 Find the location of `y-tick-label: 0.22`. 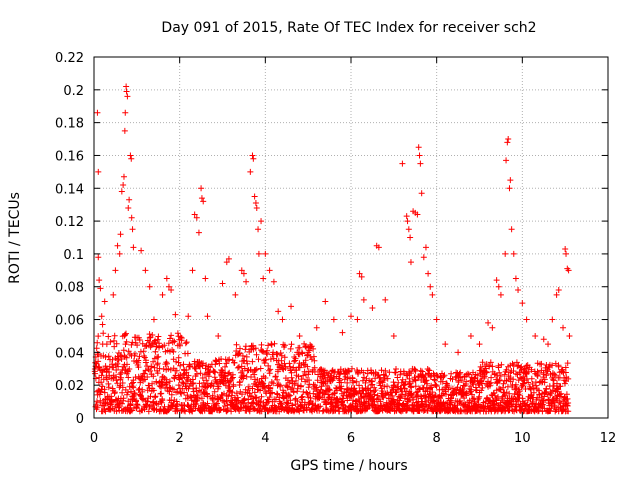

y-tick-label: 0.22 is located at coordinates (69, 58).